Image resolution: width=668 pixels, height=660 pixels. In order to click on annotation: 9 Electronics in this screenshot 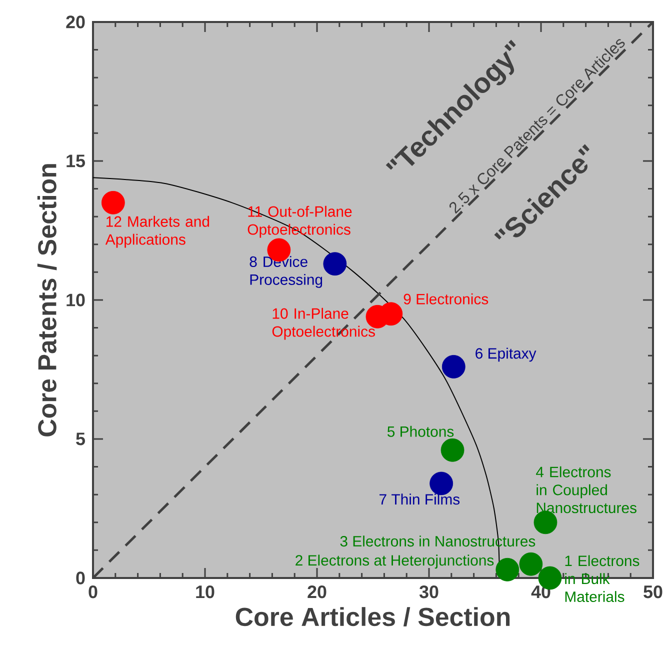, I will do `click(446, 298)`.